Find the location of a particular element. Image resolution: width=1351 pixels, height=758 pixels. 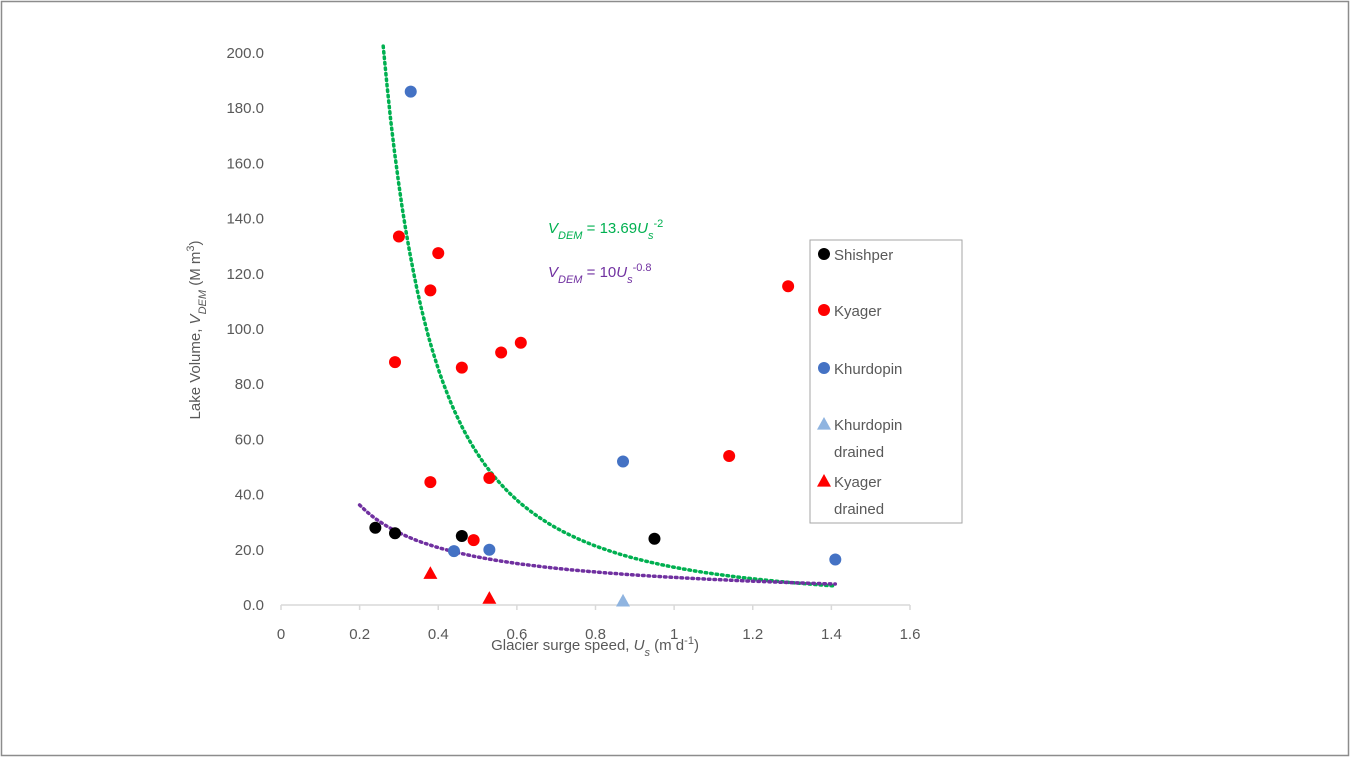

eq-part: -2 is located at coordinates (658, 224).